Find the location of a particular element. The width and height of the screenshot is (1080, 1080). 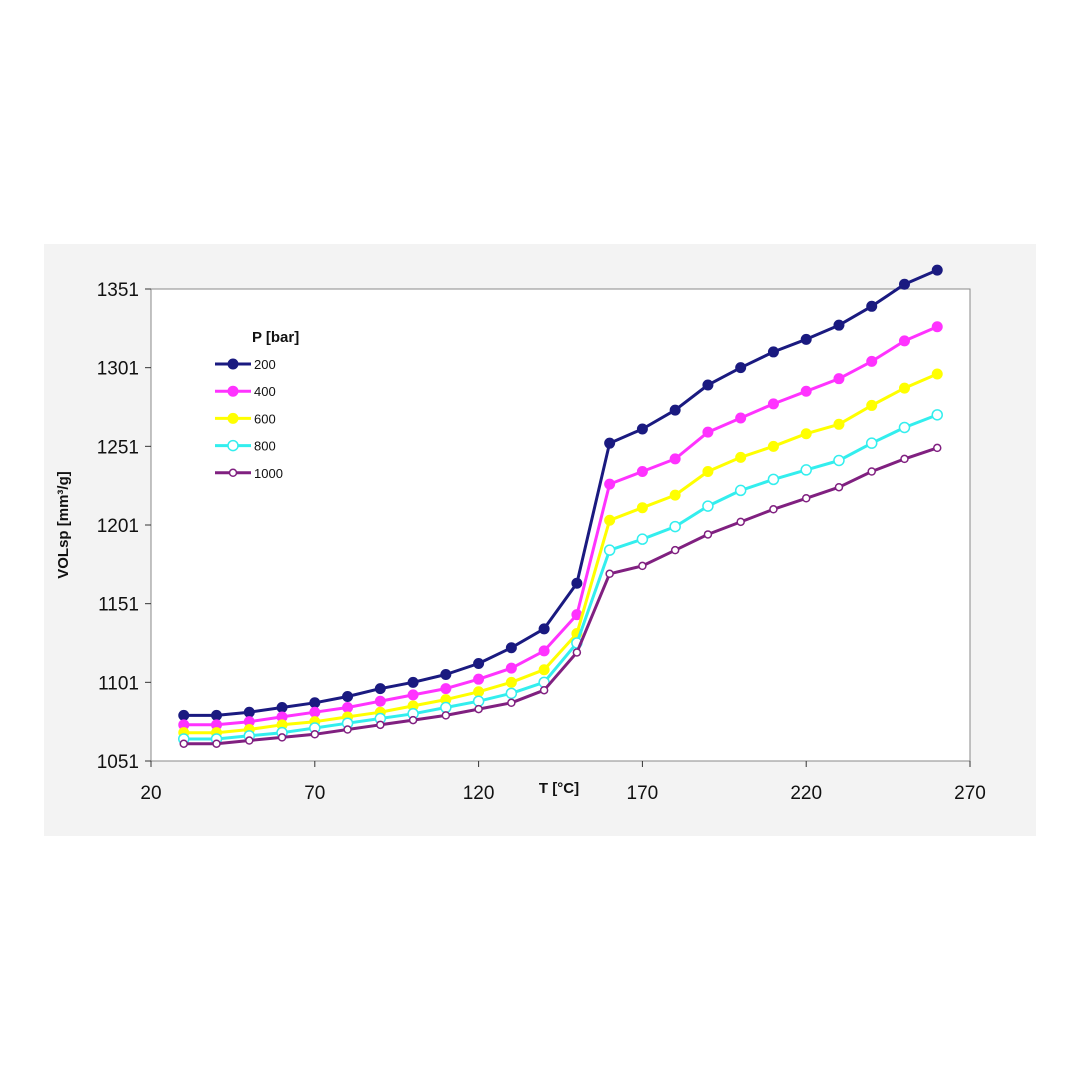

legend-item: 200 is located at coordinates (245, 364).